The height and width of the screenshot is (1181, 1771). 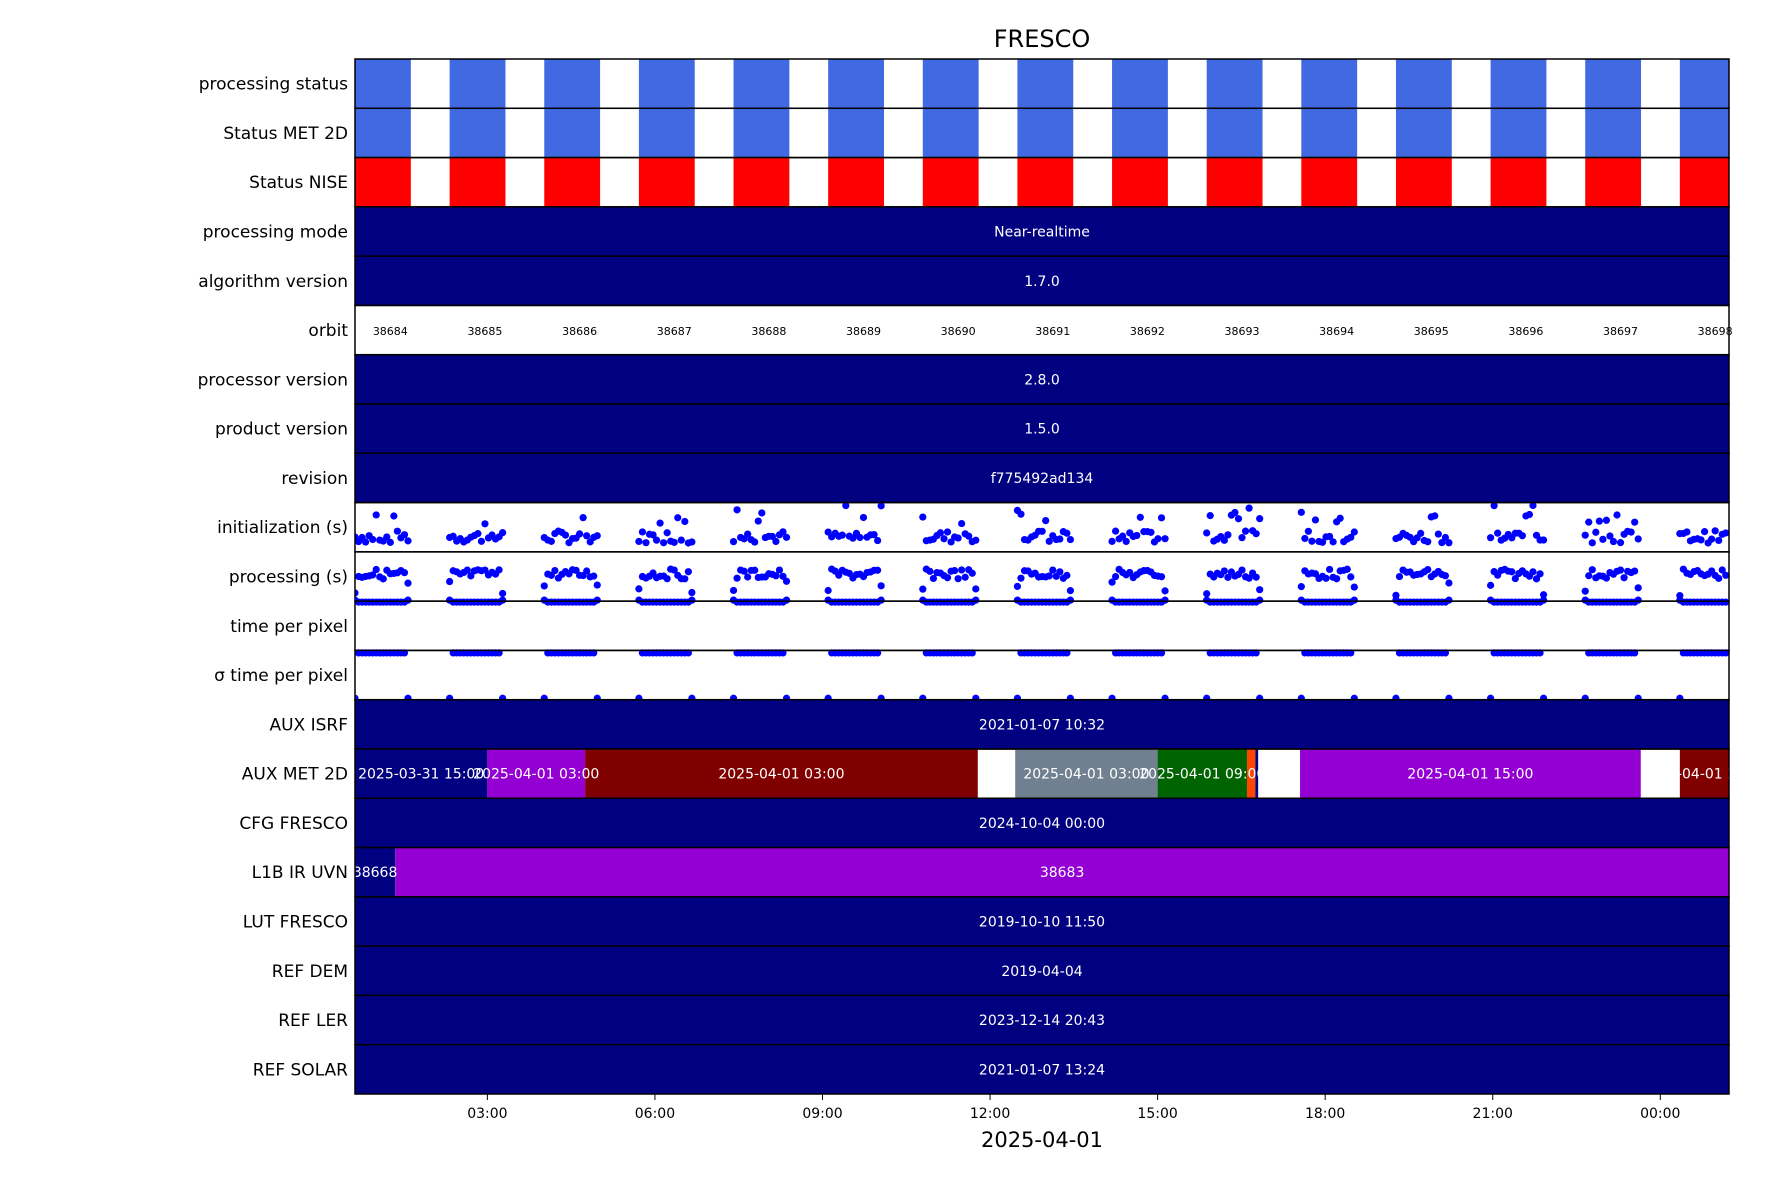 I want to click on row-label: CFG FRESCO, so click(x=293, y=824).